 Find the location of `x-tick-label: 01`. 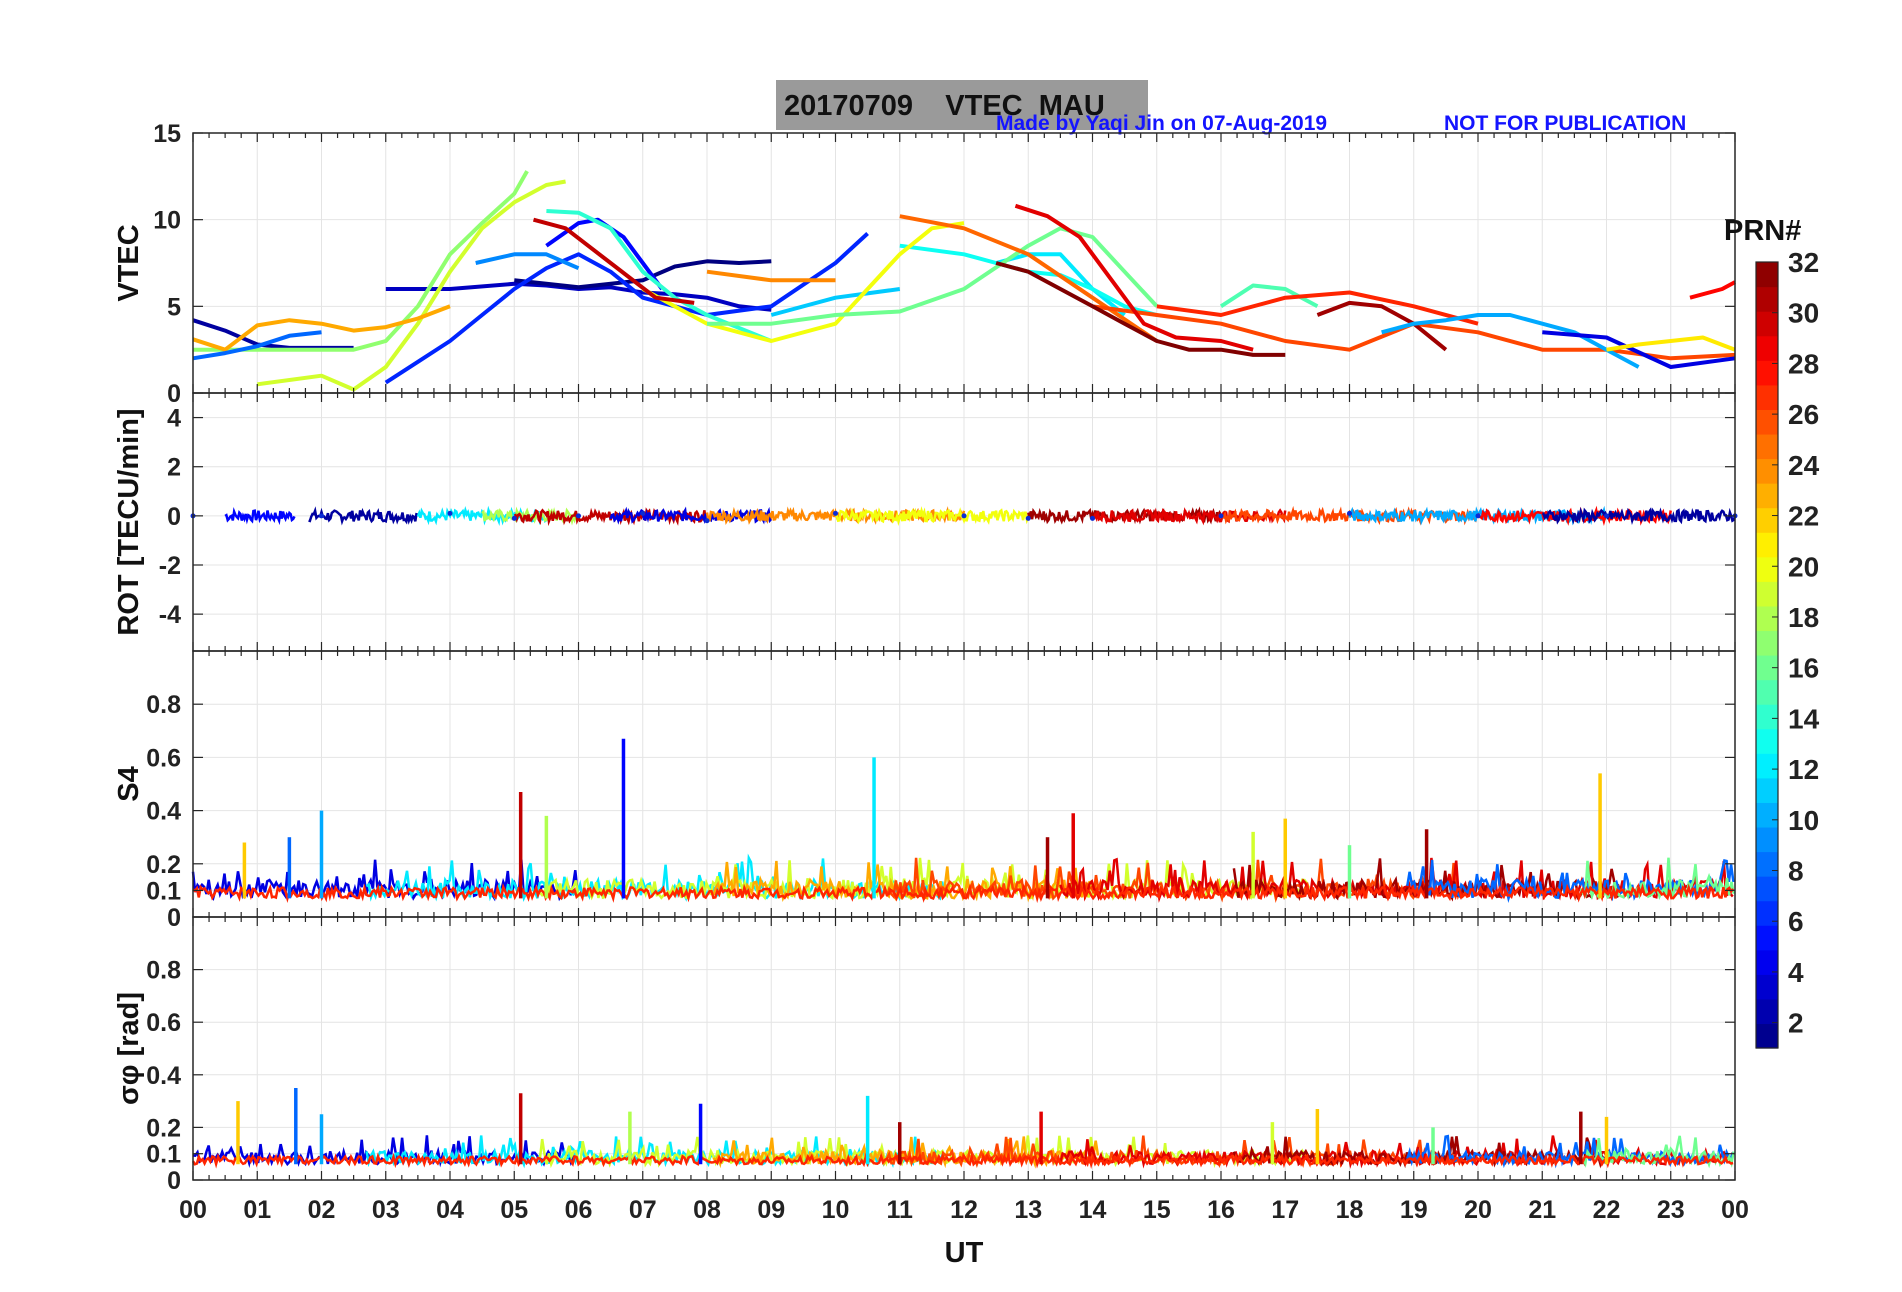

x-tick-label: 01 is located at coordinates (257, 1210).